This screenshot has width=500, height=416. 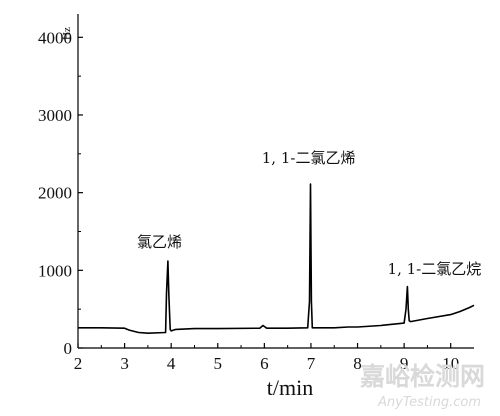 What do you see at coordinates (404, 363) in the screenshot?
I see `x-tick-label: 9` at bounding box center [404, 363].